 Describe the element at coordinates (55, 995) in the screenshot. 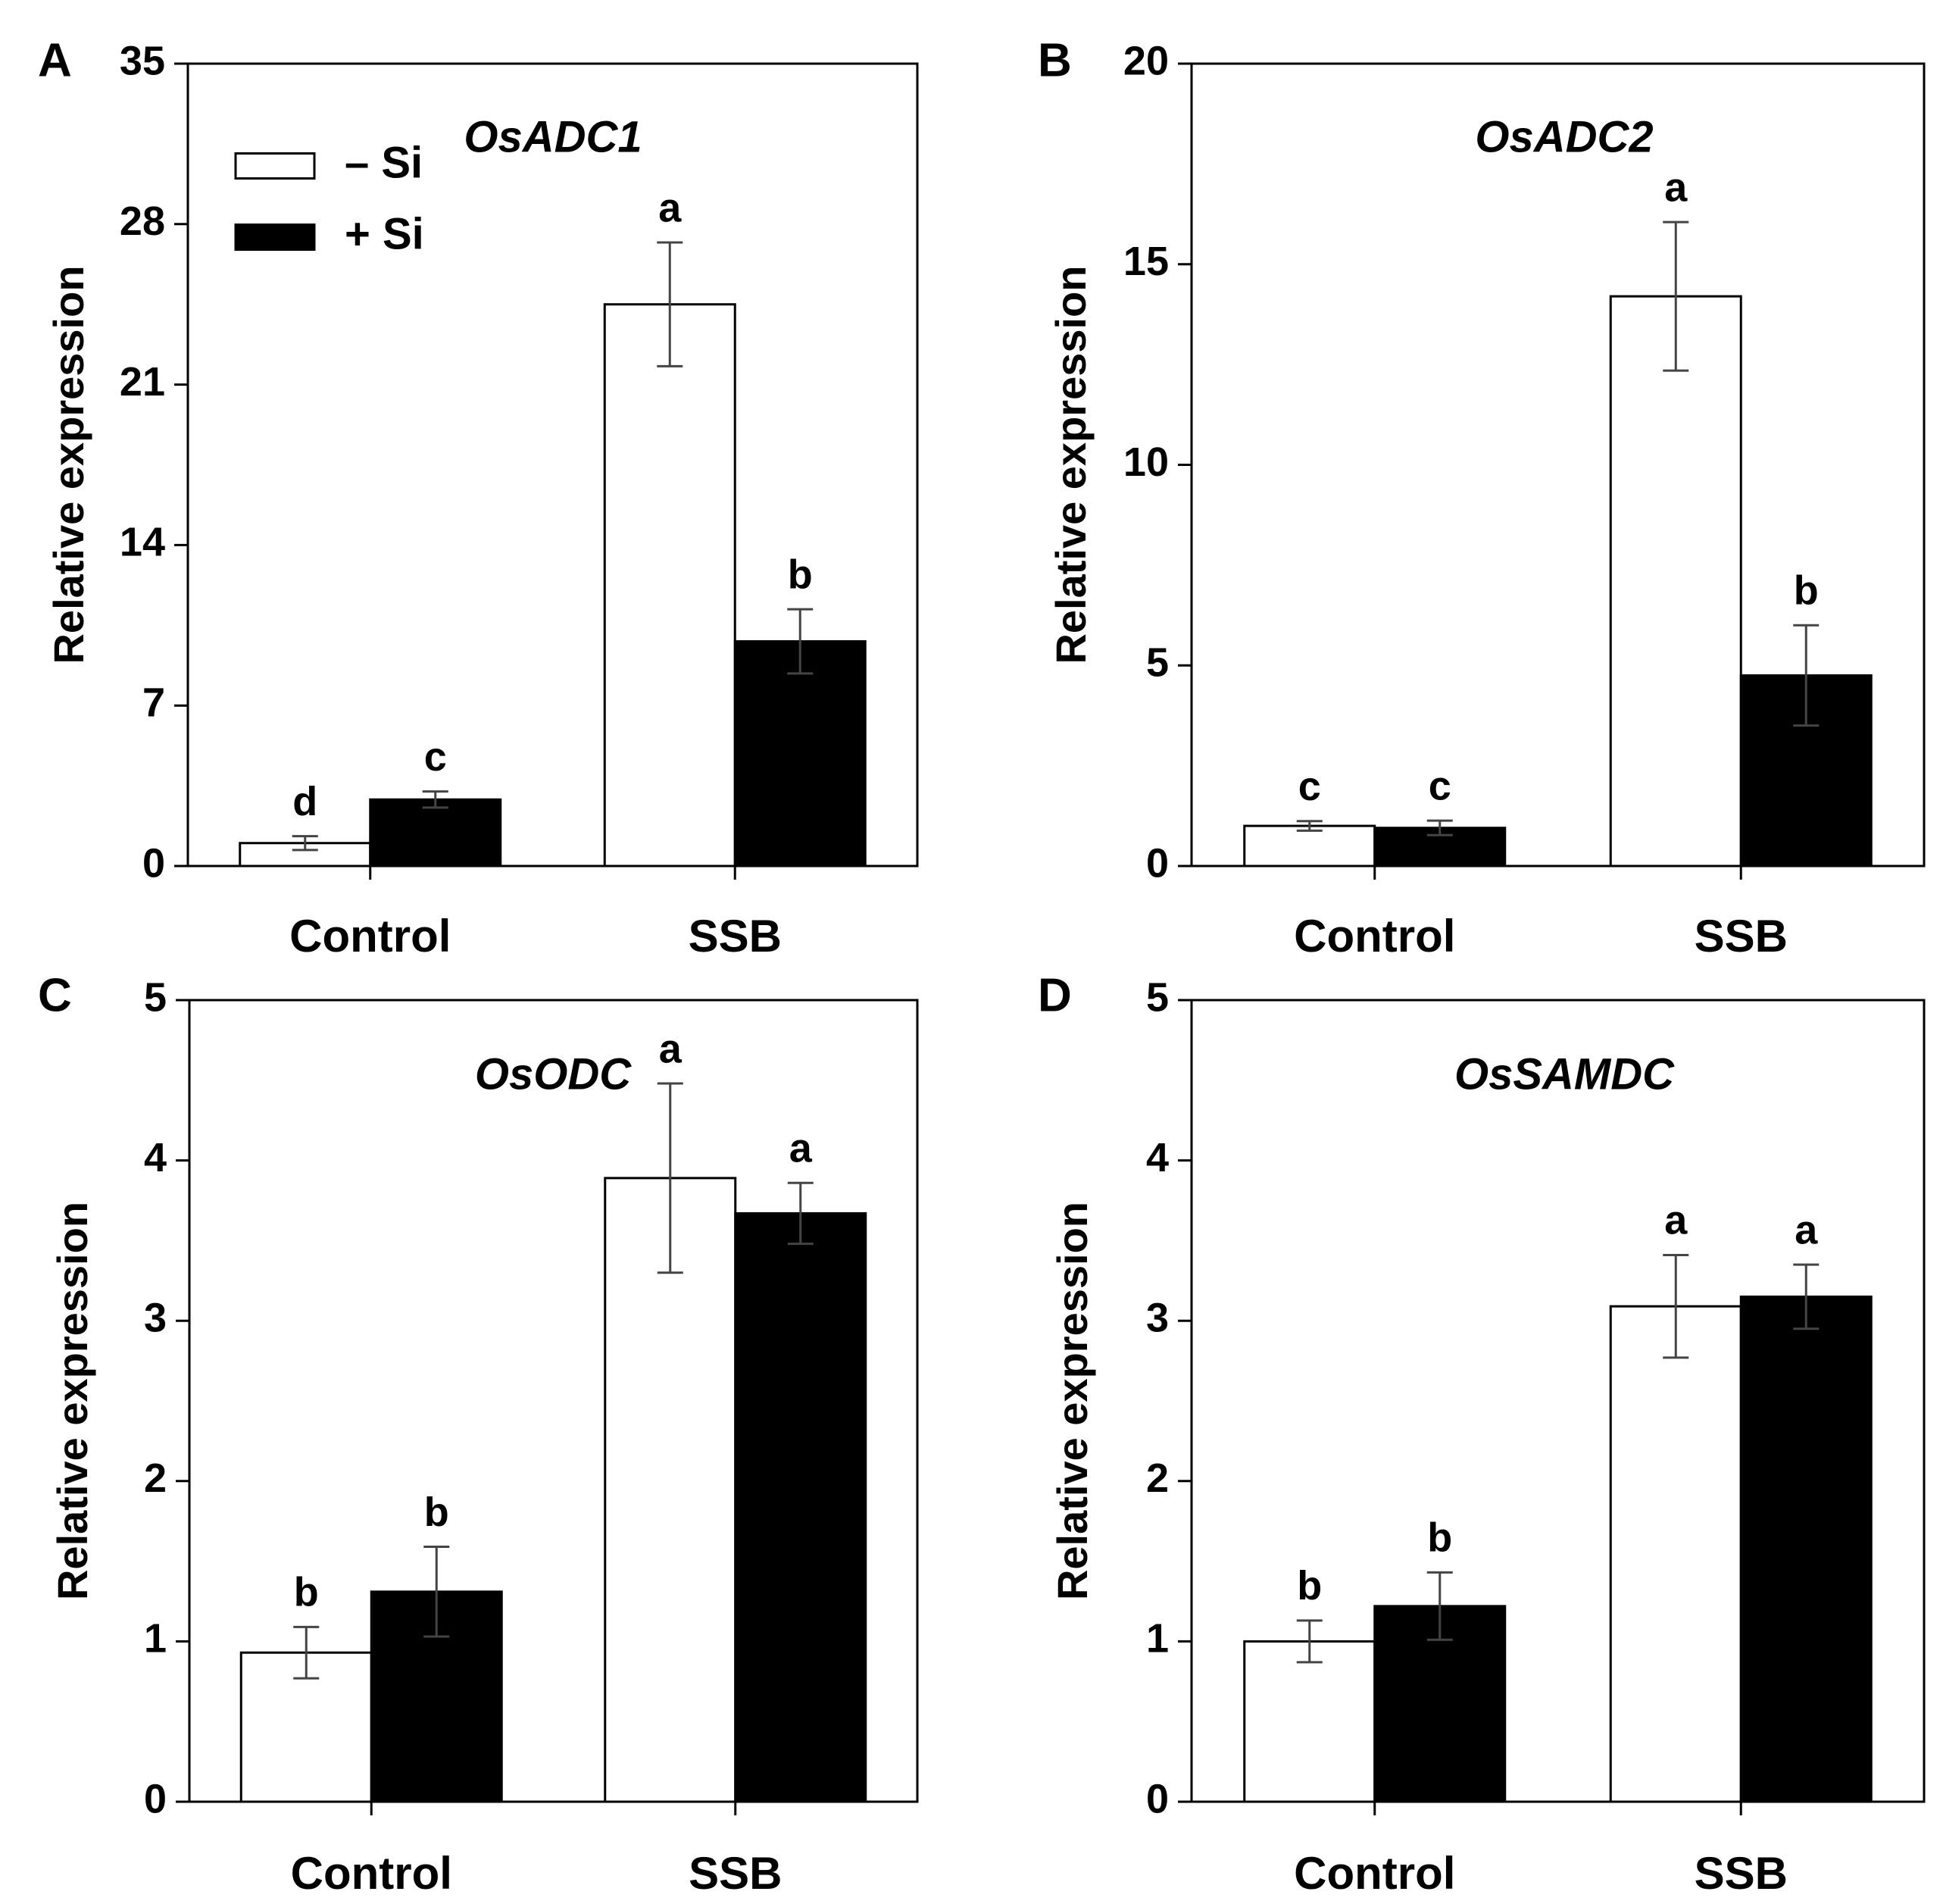

I see `panel-letter: C` at that location.